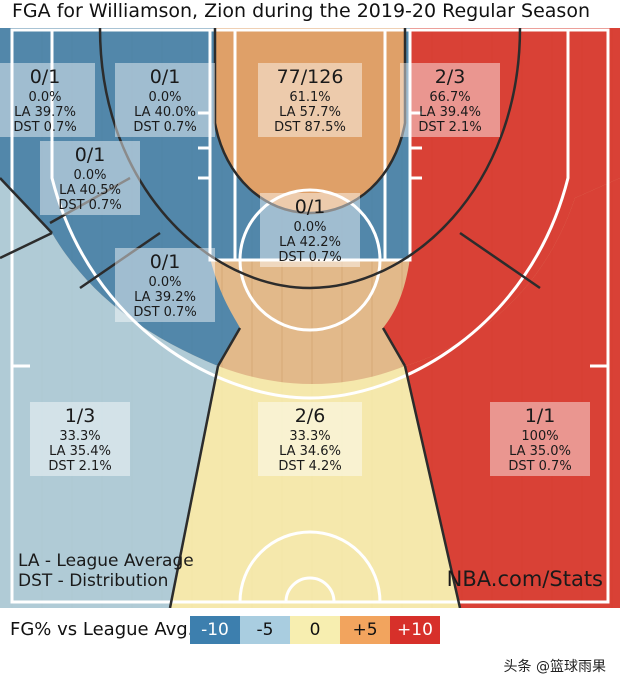  What do you see at coordinates (310, 112) in the screenshot?
I see `zone-league-avg: LA 57.7%` at bounding box center [310, 112].